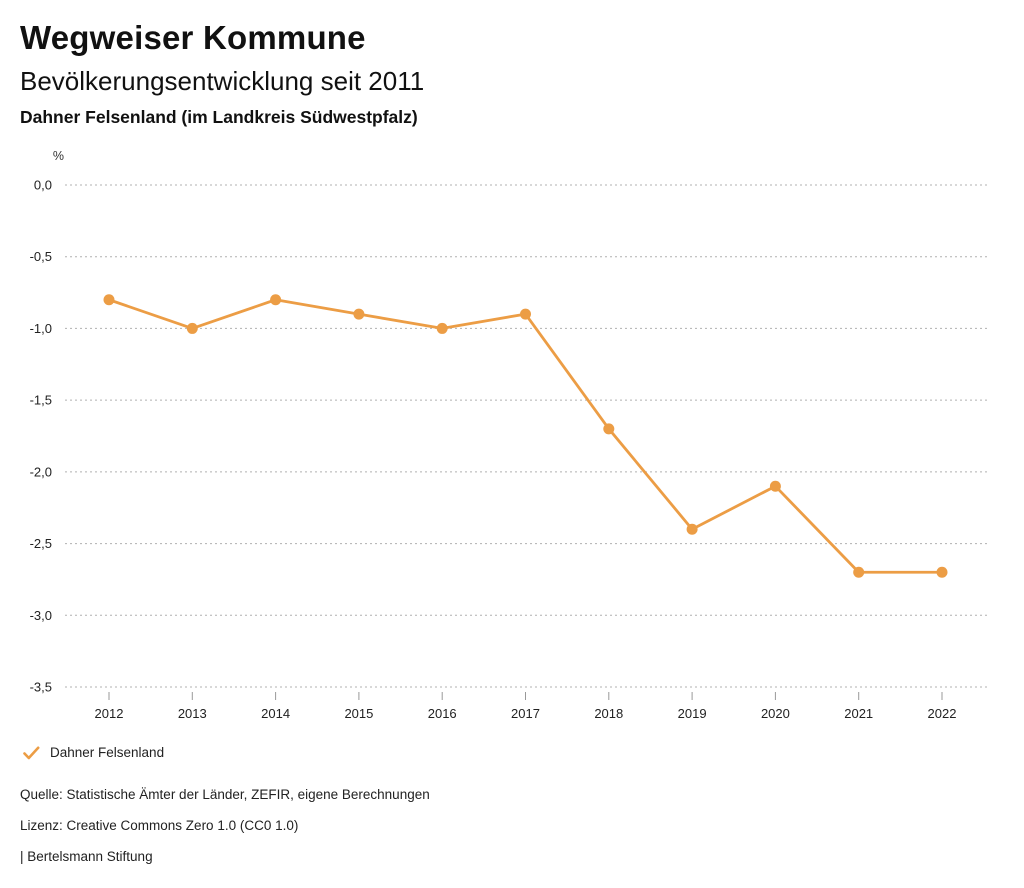  What do you see at coordinates (608, 713) in the screenshot?
I see `x-axis-label: 2018` at bounding box center [608, 713].